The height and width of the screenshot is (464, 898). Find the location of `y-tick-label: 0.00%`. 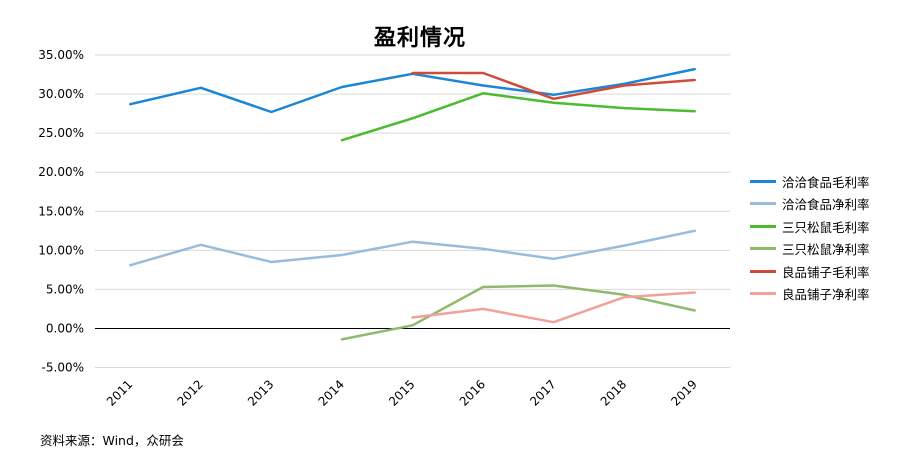

y-tick-label: 0.00% is located at coordinates (65, 328).